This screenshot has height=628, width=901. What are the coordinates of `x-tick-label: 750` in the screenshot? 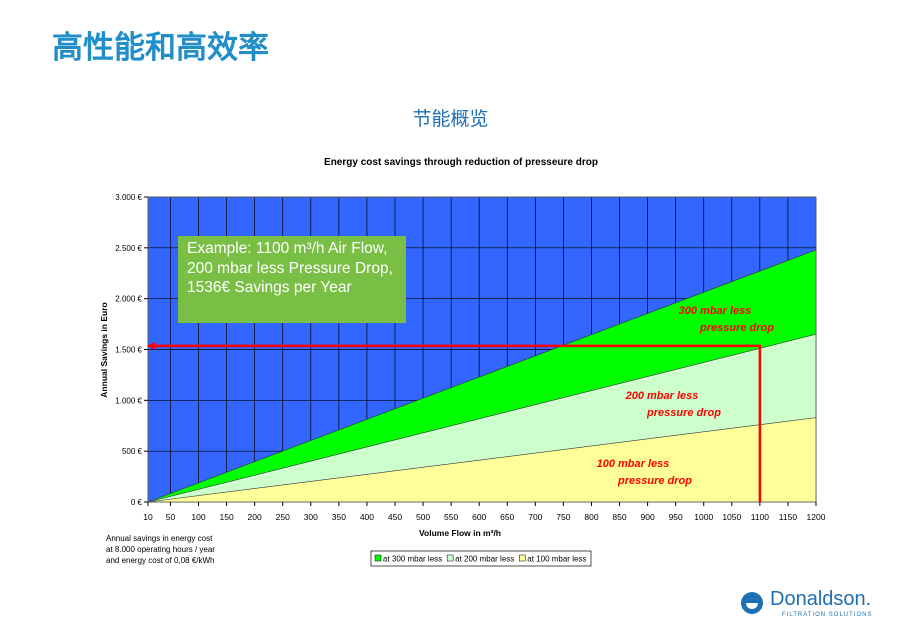 It's located at (563, 517).